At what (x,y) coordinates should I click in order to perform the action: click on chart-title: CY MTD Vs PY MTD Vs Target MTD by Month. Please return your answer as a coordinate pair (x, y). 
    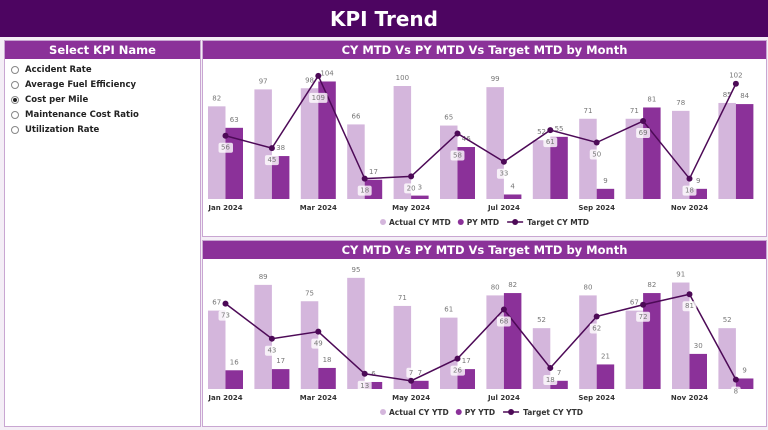
    Looking at the image, I should click on (484, 250).